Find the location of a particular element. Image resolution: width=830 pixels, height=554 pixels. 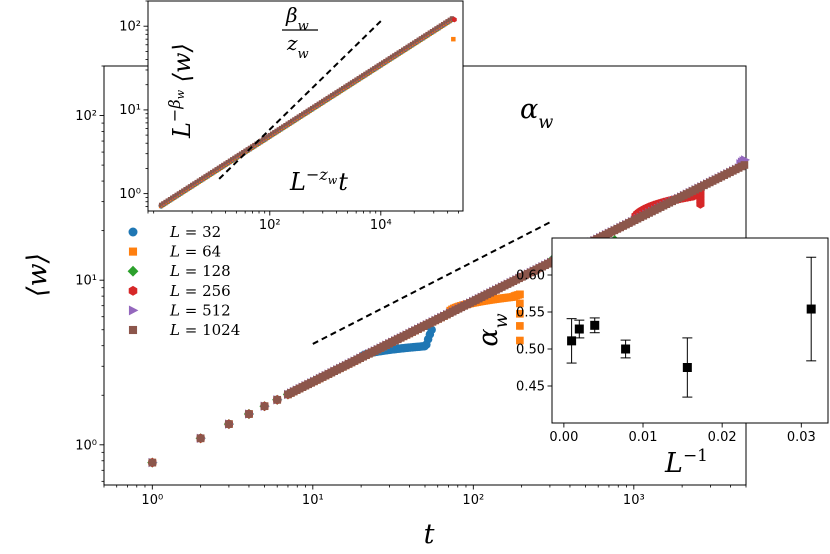

fraction-denominator-main: z is located at coordinates (292, 43).